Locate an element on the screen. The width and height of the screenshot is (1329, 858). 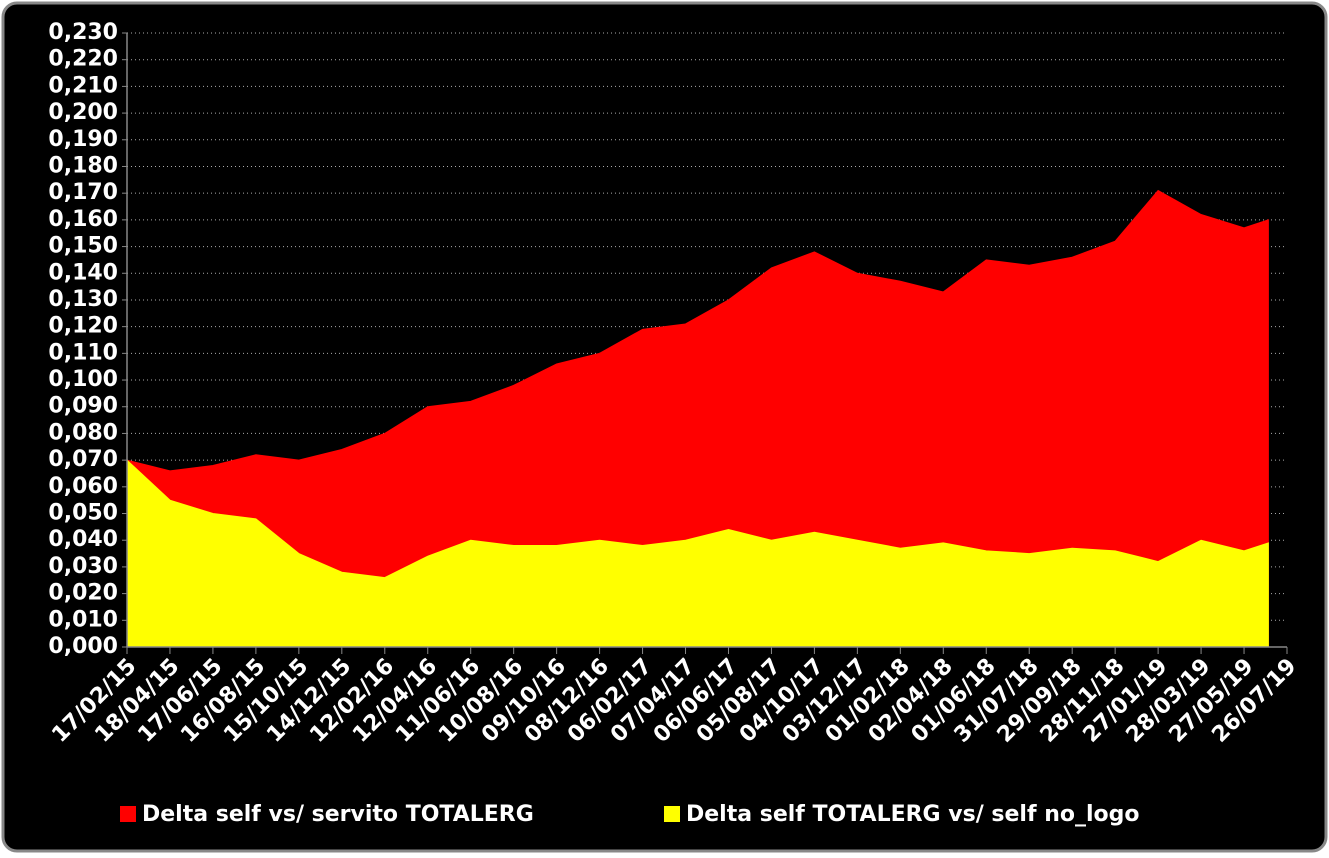
y-tick-label: 0,120 is located at coordinates (83, 326).